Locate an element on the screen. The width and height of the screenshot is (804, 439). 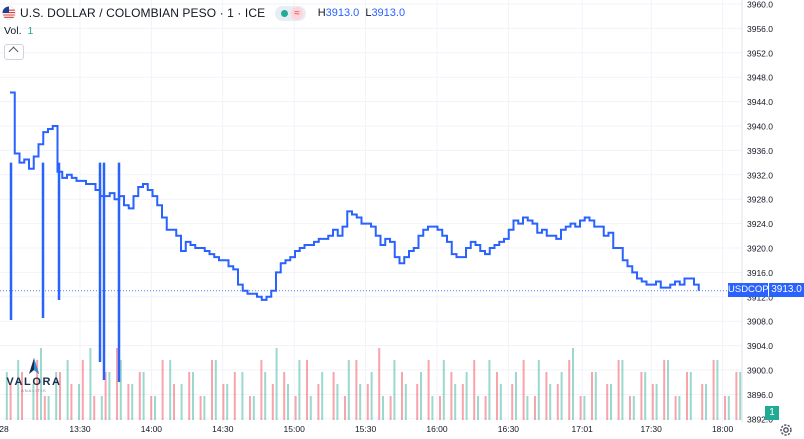
low-value: 3913.0 is located at coordinates (388, 13).